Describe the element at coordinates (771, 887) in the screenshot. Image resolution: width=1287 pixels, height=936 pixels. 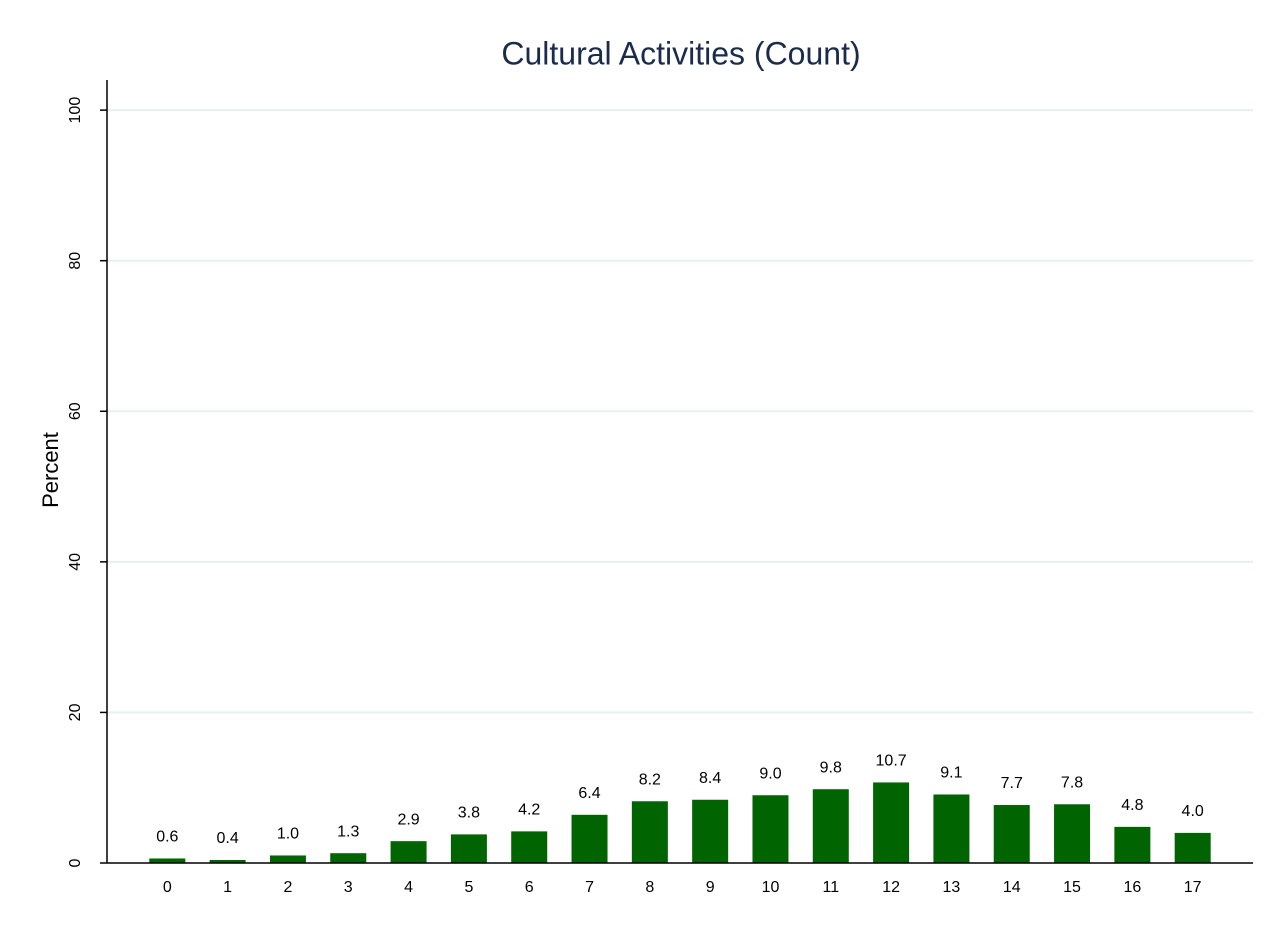
I see `x-tick-label: 10` at that location.